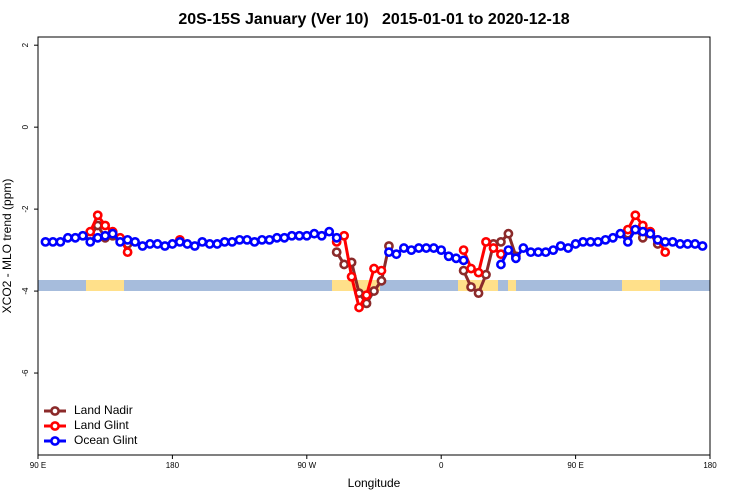 Image resolution: width=750 pixels, height=500 pixels. I want to click on legend-label: Land Nadir, so click(103, 410).